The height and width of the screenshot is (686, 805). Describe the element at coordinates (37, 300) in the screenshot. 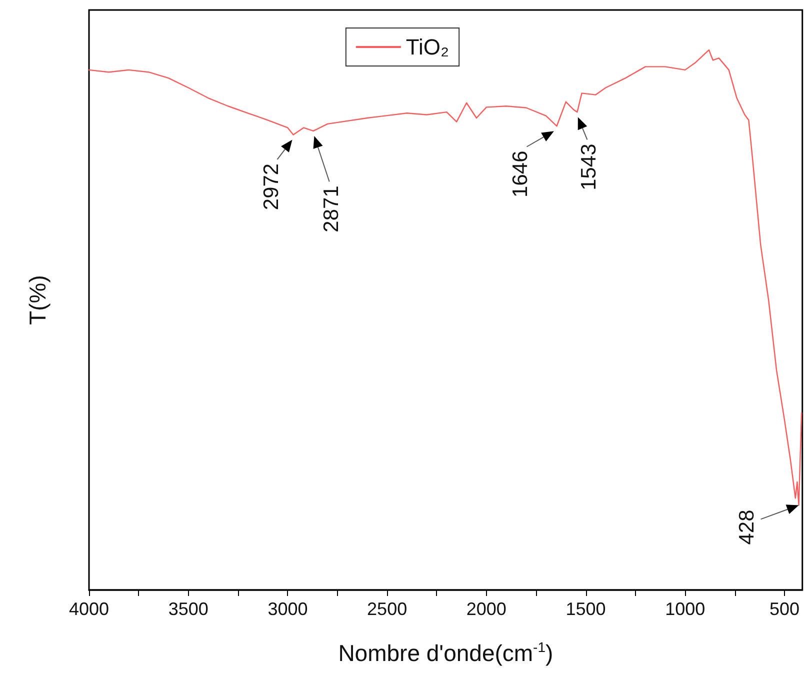

I see `y-axis-title: T(%)` at that location.